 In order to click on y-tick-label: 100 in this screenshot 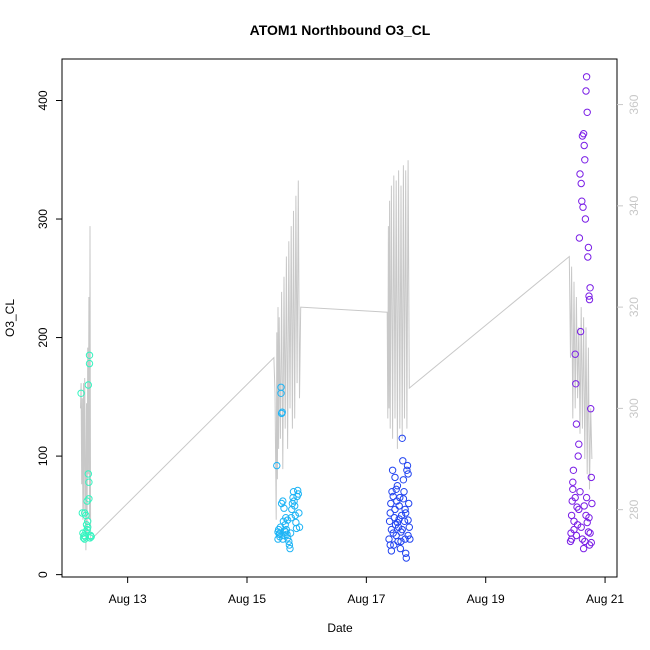, I will do `click(43, 456)`.